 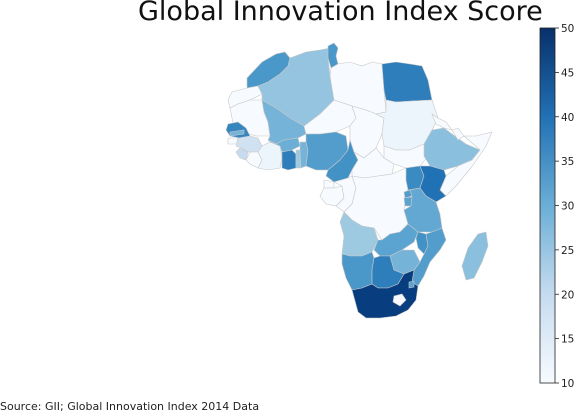 I want to click on colorbar-ticks: 10 15 20 25 30 35 40 45 50, so click(x=564, y=206).